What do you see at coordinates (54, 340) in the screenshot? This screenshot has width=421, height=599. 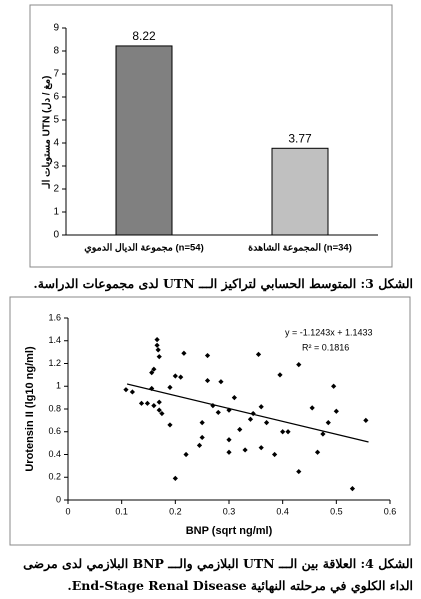 I see `y-tick-label: 1.4` at bounding box center [54, 340].